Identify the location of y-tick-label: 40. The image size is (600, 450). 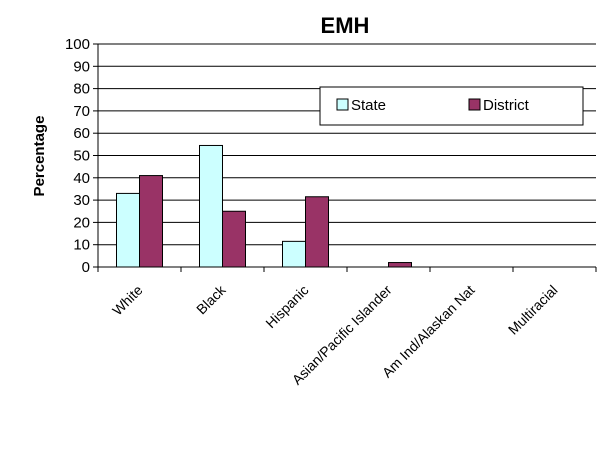
(81, 178).